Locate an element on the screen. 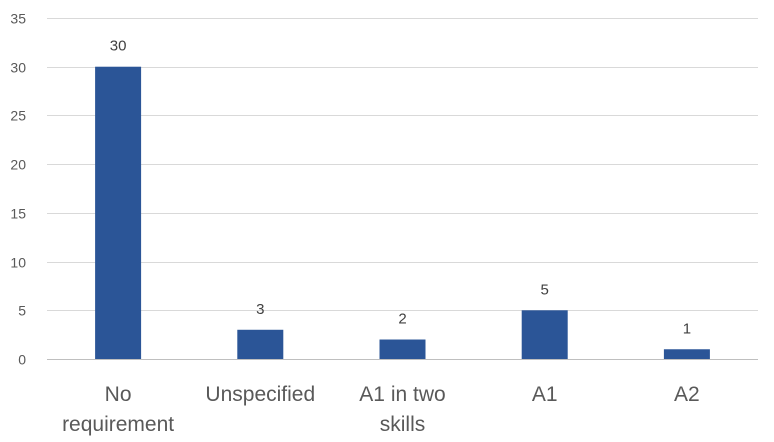  y-tick-label-15: 15 is located at coordinates (18, 214).